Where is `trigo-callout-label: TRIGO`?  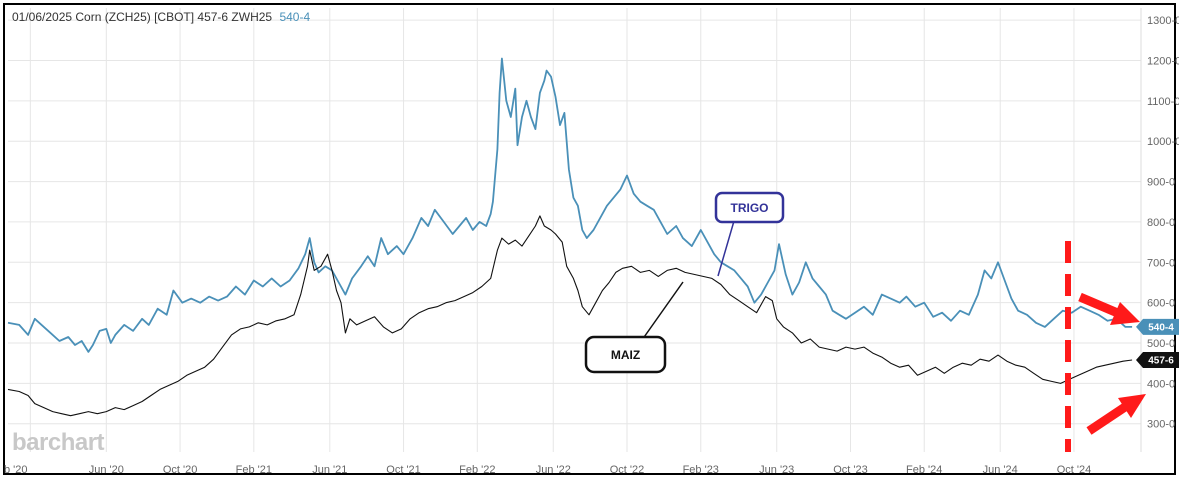
trigo-callout-label: TRIGO is located at coordinates (750, 208).